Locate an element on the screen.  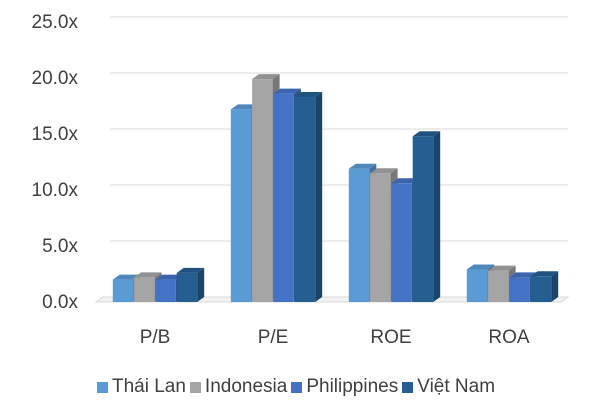
legend-label: Việt Nam is located at coordinates (456, 386).